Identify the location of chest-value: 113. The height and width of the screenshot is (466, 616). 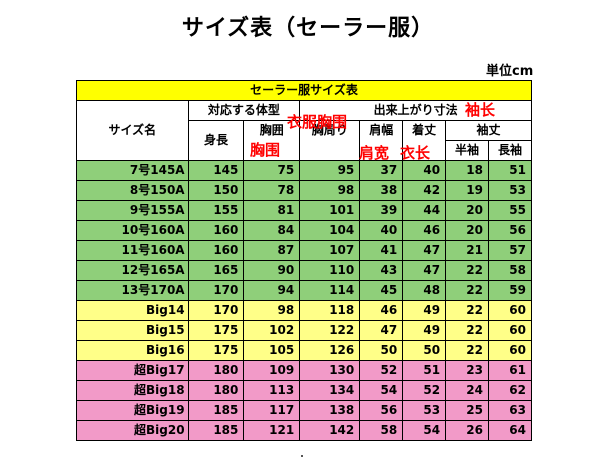
(272, 390).